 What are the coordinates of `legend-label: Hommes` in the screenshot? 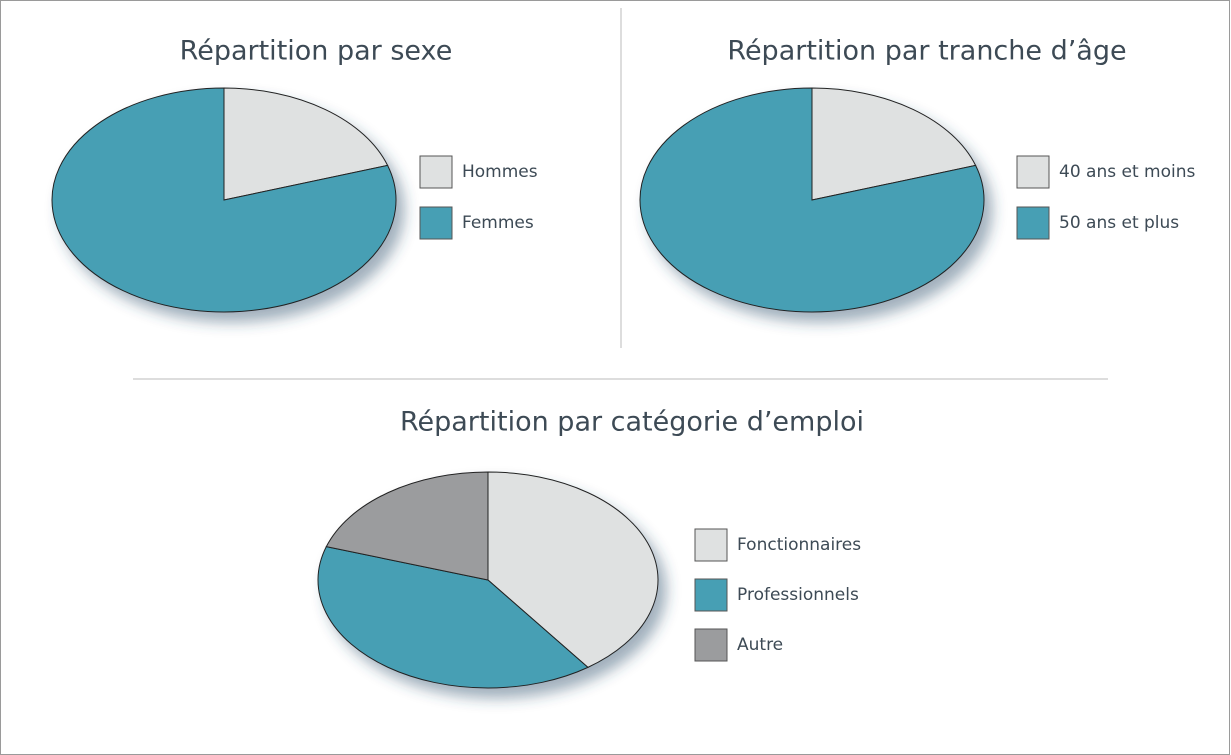 It's located at (500, 172).